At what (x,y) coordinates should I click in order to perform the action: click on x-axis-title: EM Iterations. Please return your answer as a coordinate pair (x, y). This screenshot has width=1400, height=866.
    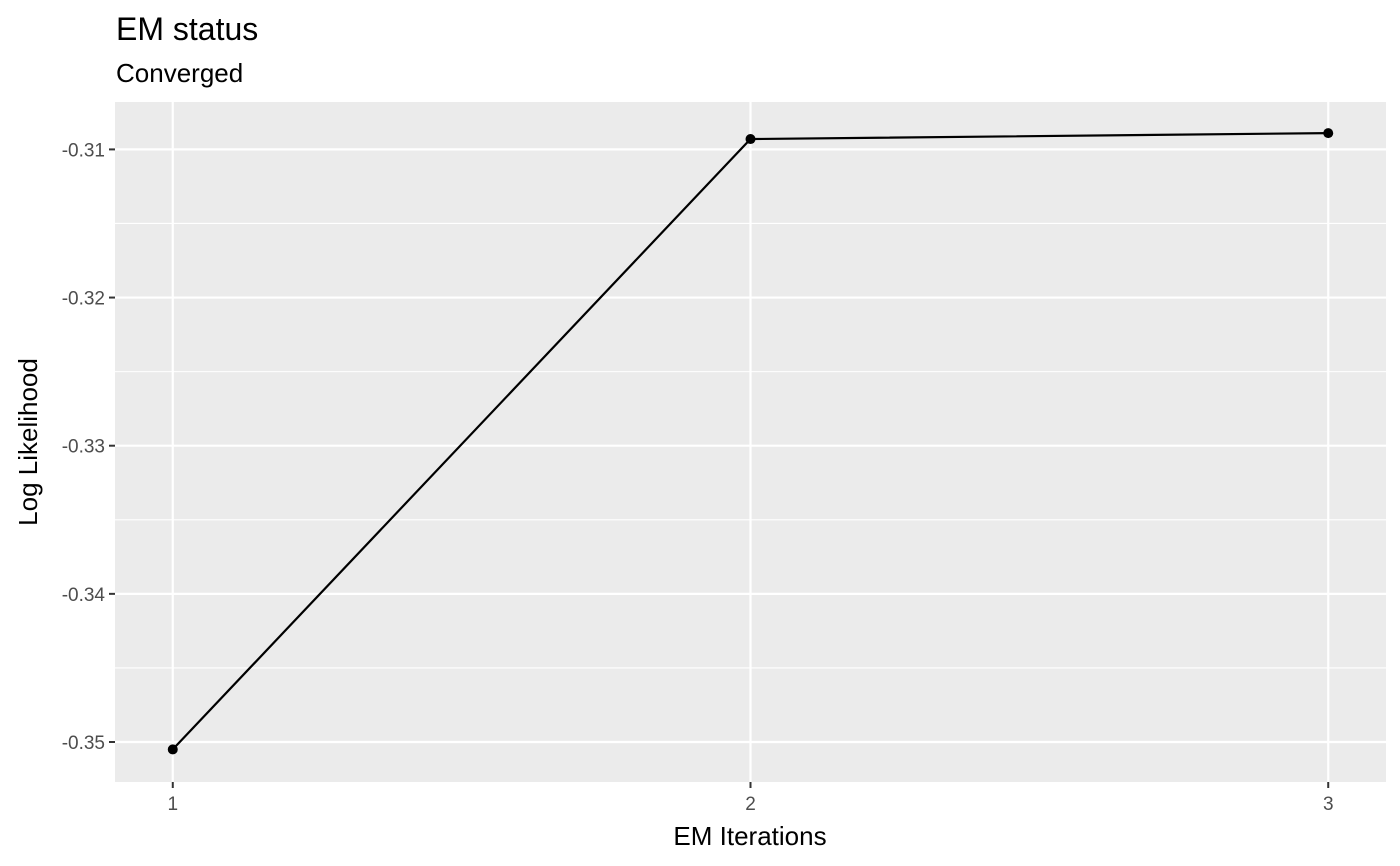
    Looking at the image, I should click on (749, 836).